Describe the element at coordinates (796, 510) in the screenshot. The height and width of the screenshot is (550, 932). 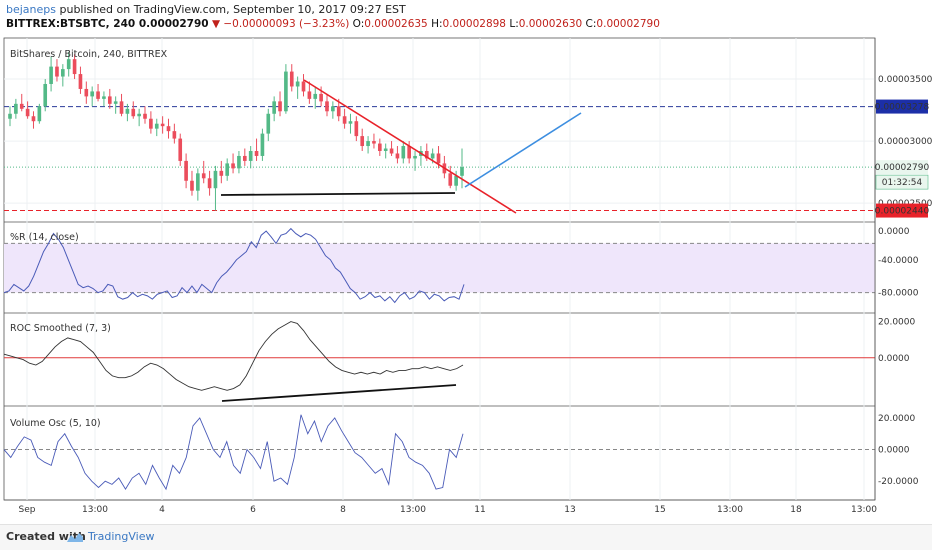
I see `time-tick-label: 18` at that location.